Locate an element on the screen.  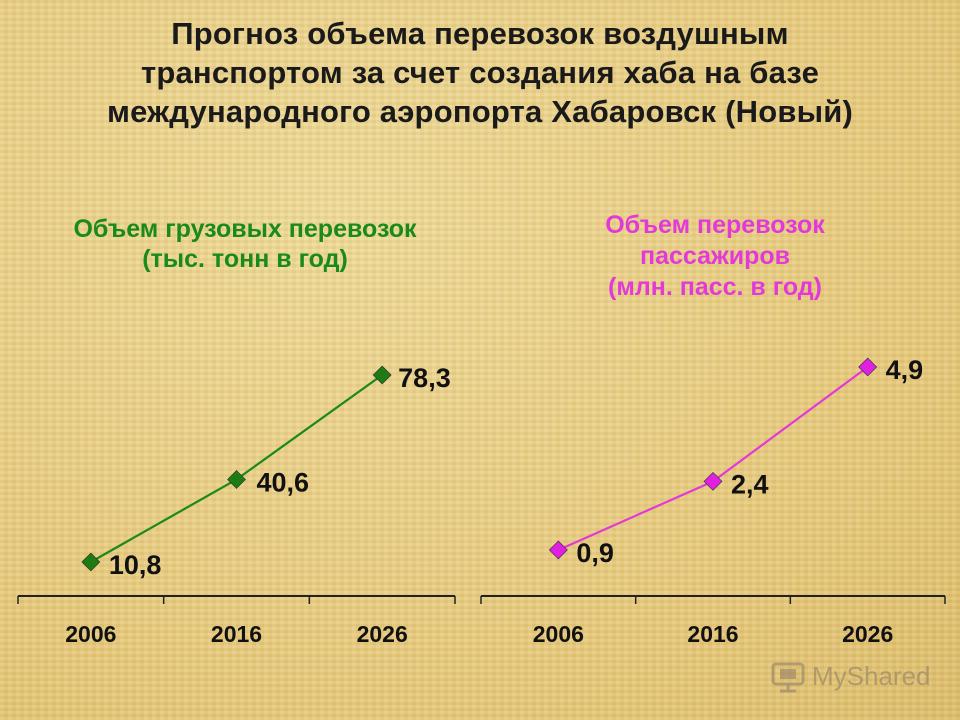
cargo-series-line is located at coordinates (236, 468).